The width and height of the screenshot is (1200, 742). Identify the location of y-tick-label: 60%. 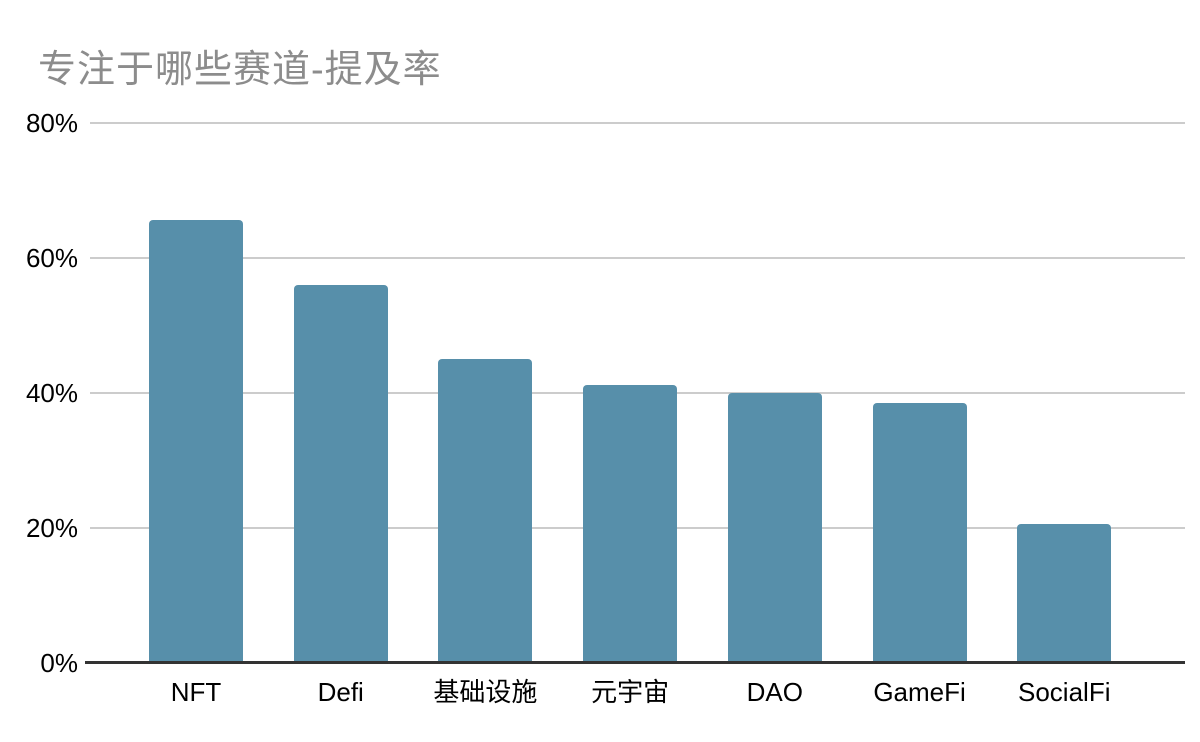
(51, 258).